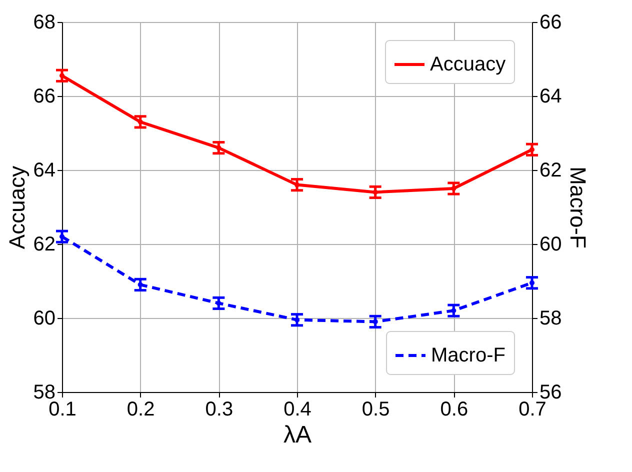  I want to click on y2-tick-label: 66, so click(551, 23).